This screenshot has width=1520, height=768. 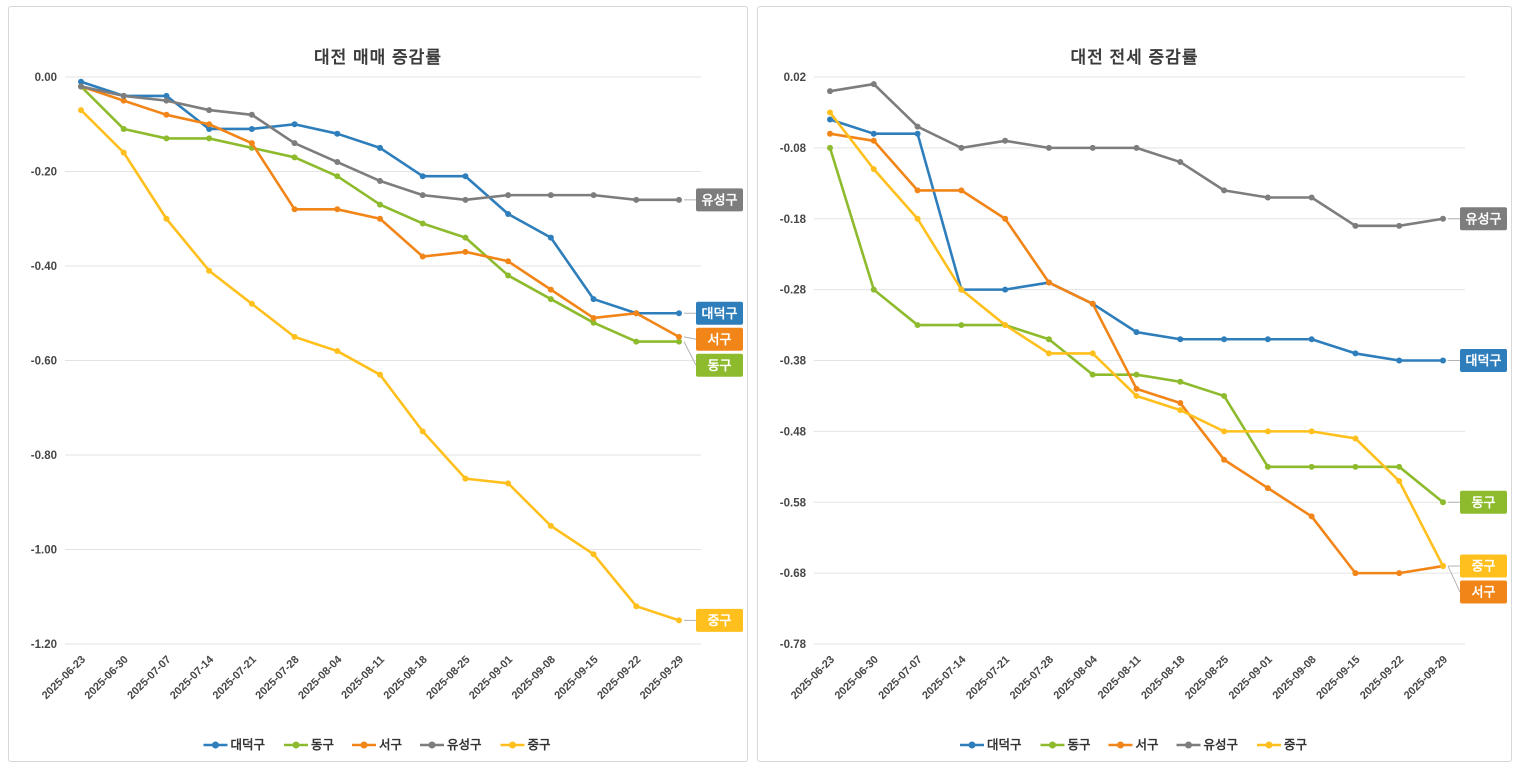 What do you see at coordinates (1484, 566) in the screenshot?
I see `series-label-text: 중구` at bounding box center [1484, 566].